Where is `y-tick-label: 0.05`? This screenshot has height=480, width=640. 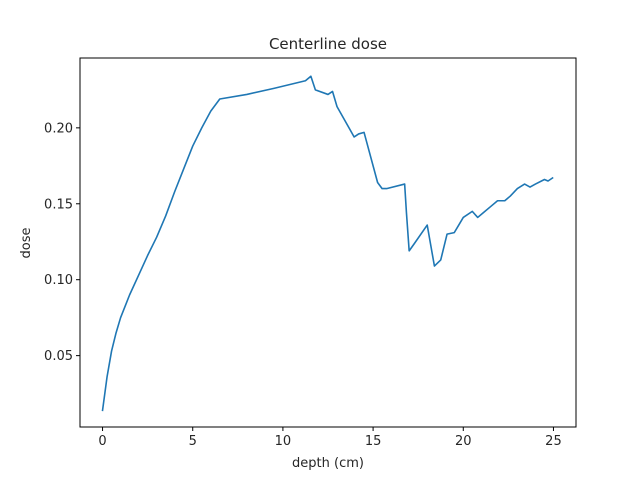
y-tick-label: 0.05 is located at coordinates (58, 356).